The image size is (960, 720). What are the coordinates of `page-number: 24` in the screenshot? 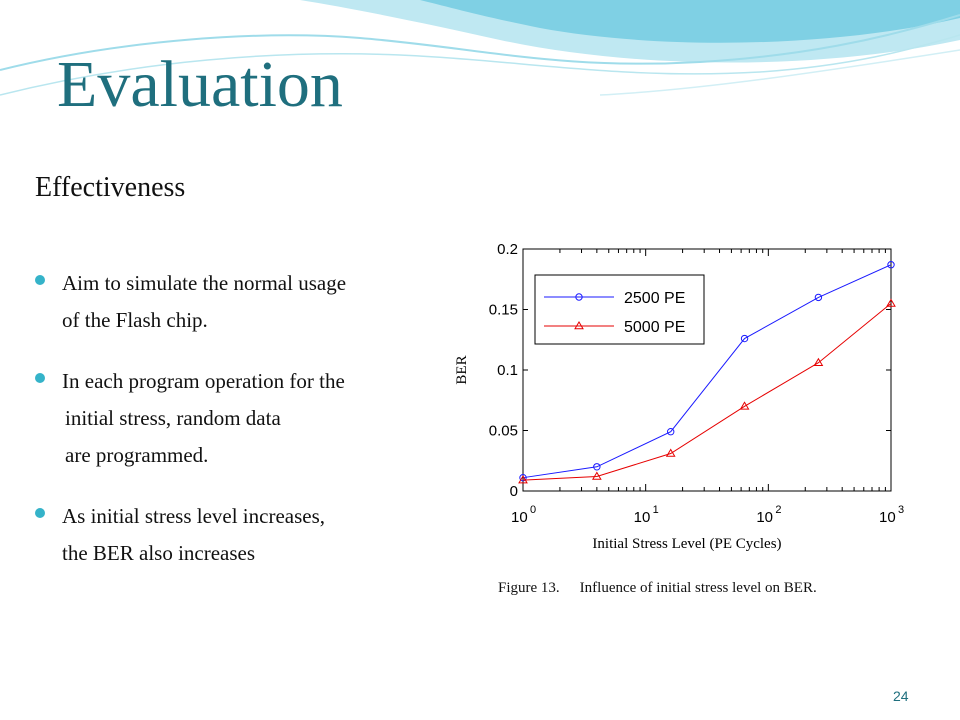 It's located at (901, 696).